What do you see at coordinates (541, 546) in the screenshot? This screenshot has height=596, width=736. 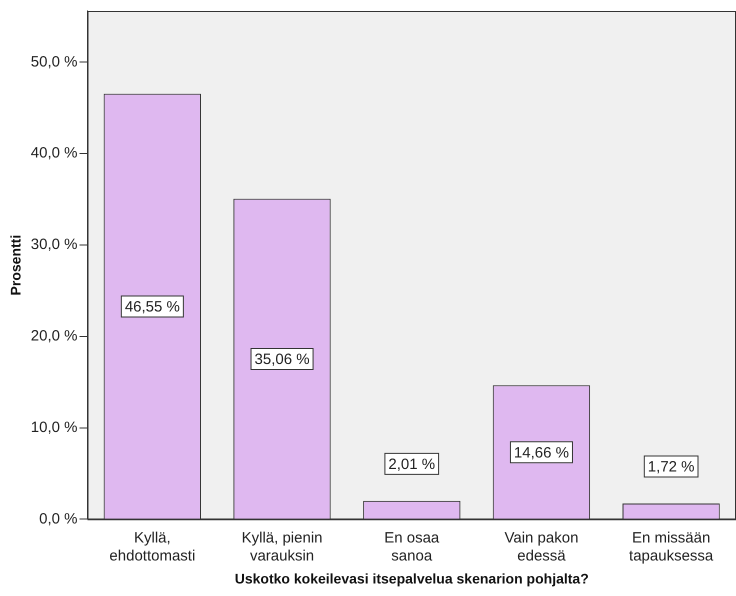 I see `x-tick-label: Vain pakon edessä` at bounding box center [541, 546].